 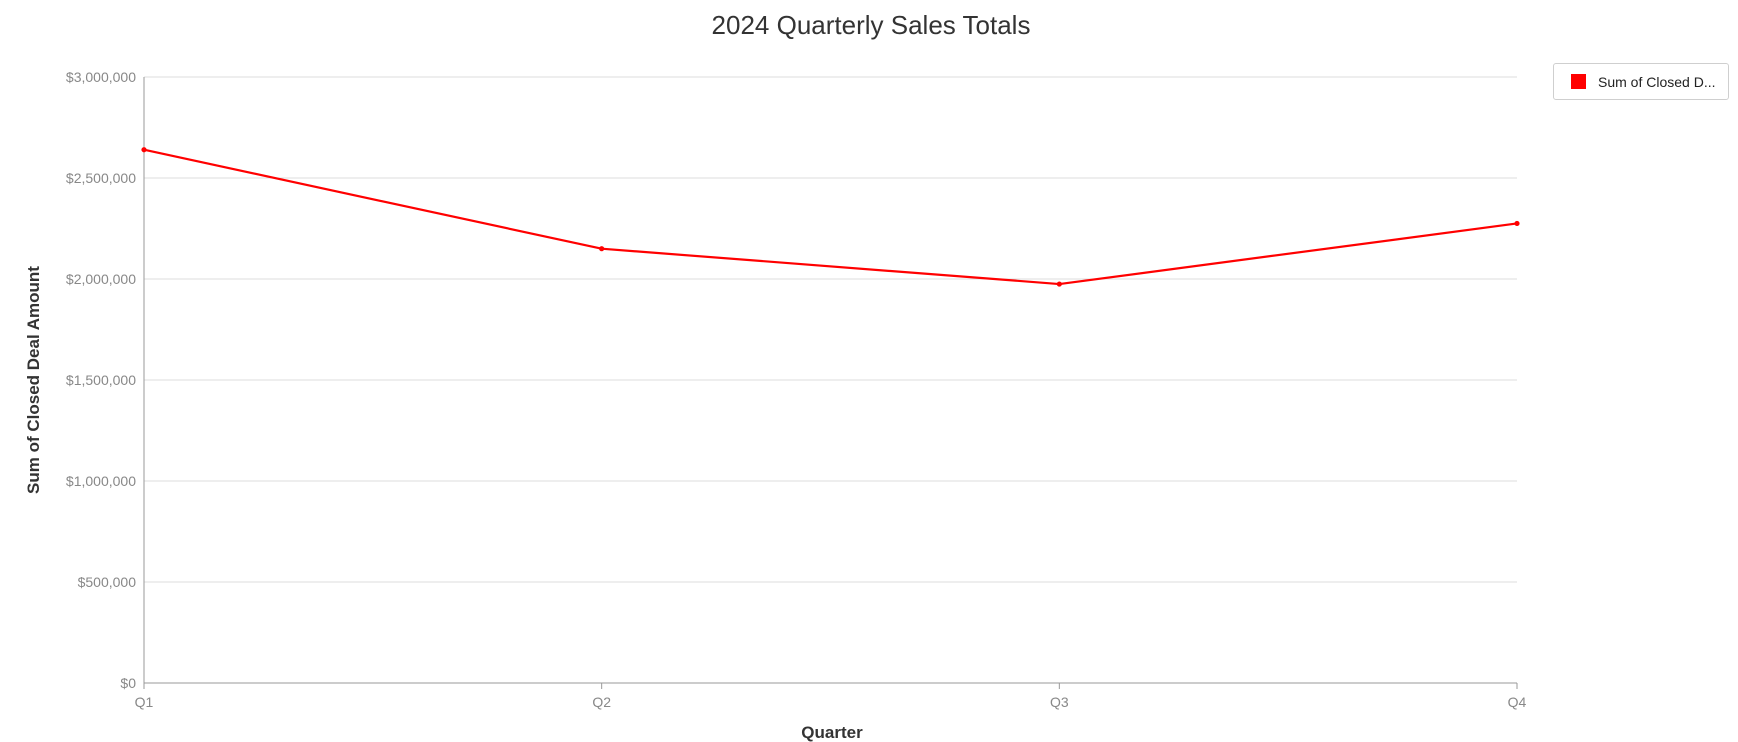 I want to click on y-tick-label: $2,000,000, so click(x=101, y=279).